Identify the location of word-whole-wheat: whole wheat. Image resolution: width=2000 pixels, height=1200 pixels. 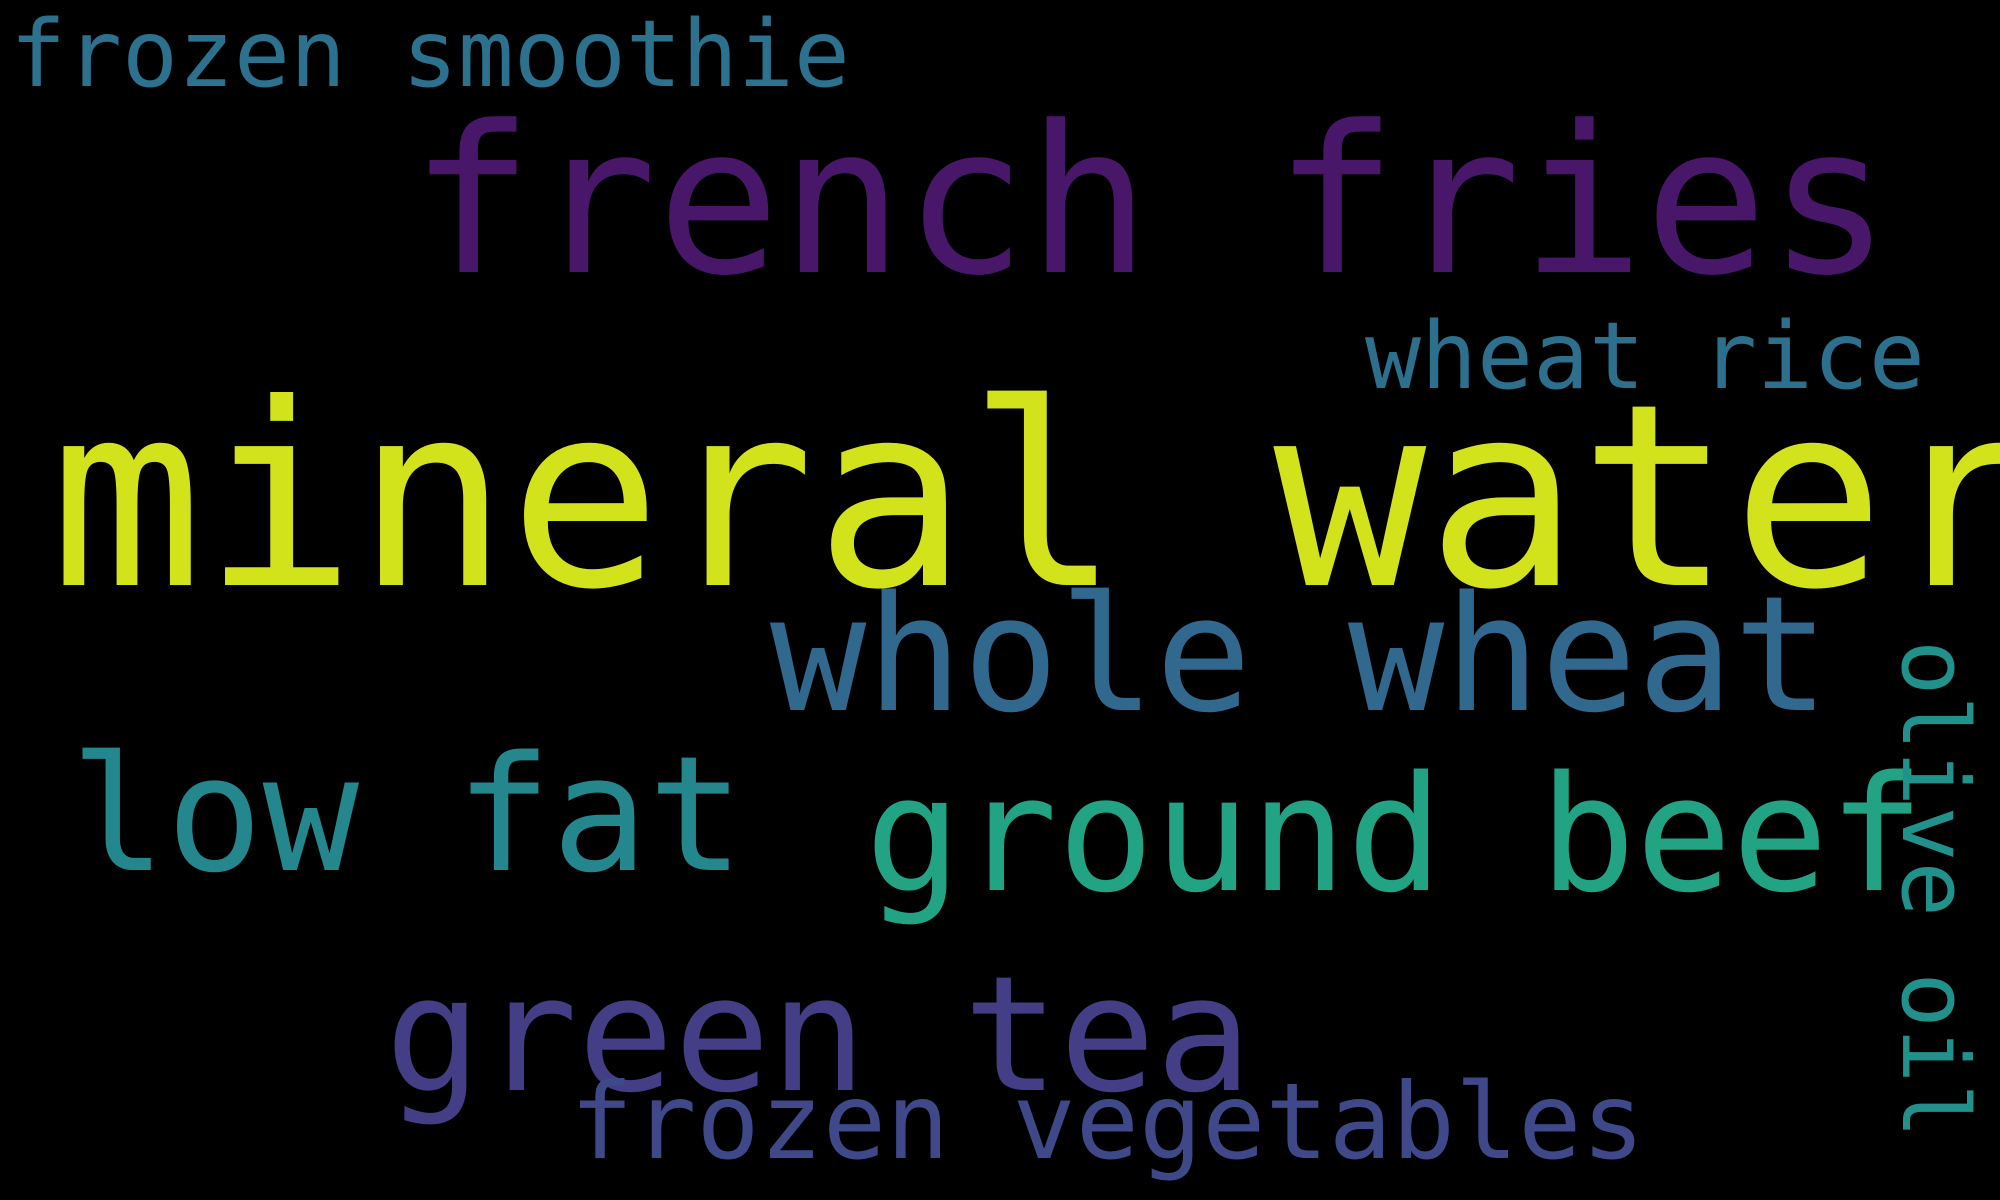
(1300, 654).